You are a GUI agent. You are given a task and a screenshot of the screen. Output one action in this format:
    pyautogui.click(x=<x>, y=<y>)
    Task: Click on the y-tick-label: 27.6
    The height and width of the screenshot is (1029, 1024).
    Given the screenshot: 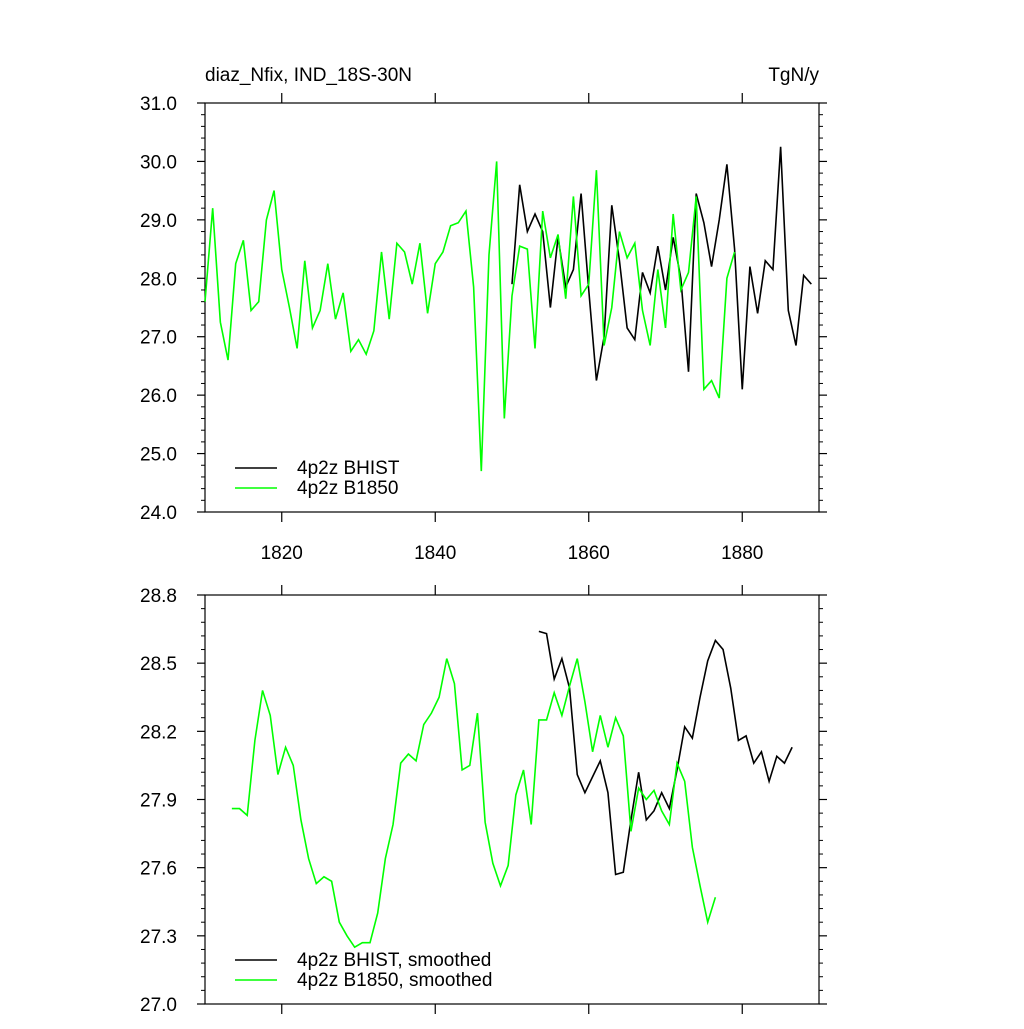 What is the action you would take?
    pyautogui.click(x=158, y=869)
    